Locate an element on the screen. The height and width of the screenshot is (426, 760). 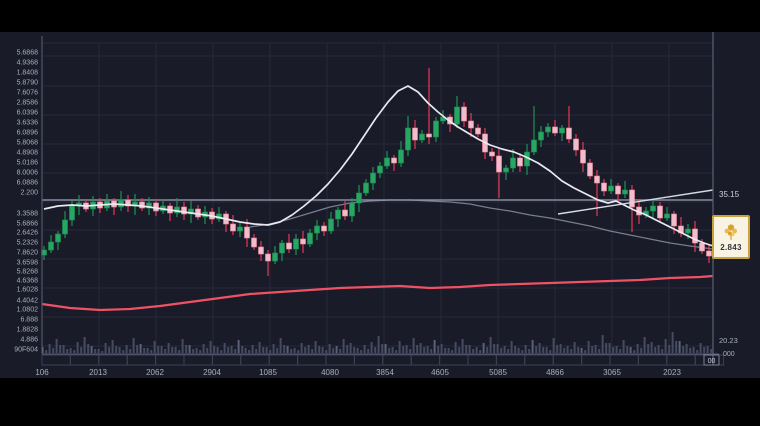
price-alert-badge: 2.843 is located at coordinates (731, 237).